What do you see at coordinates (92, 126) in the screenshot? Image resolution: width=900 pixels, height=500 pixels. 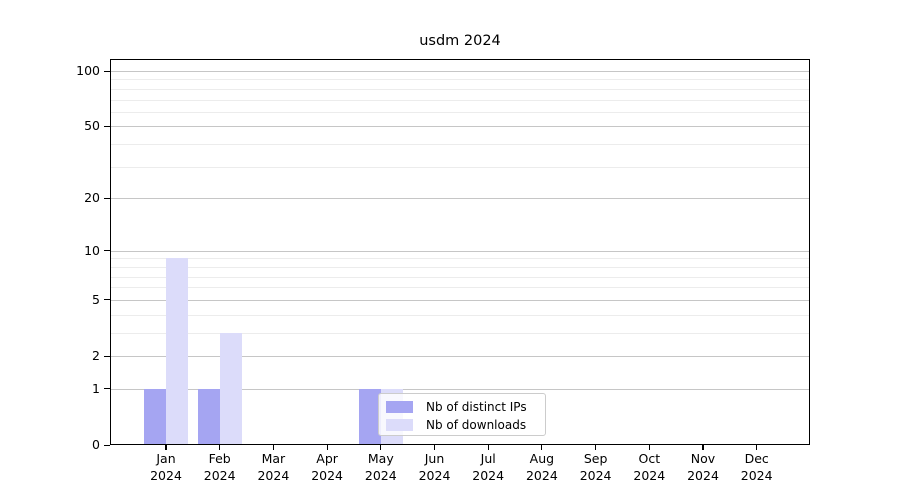 I see `y-tick-label: 50` at bounding box center [92, 126].